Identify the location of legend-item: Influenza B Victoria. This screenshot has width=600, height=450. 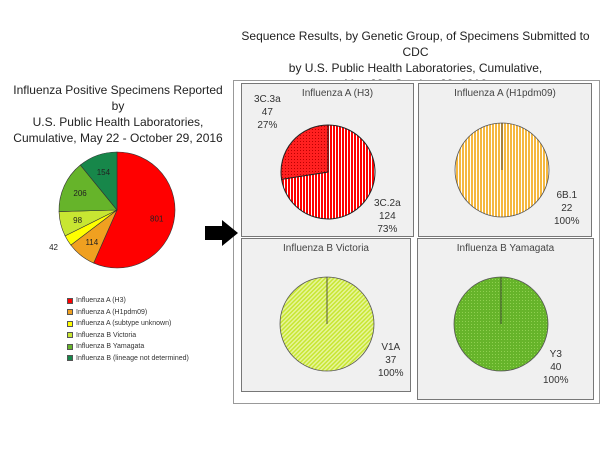
(101, 335).